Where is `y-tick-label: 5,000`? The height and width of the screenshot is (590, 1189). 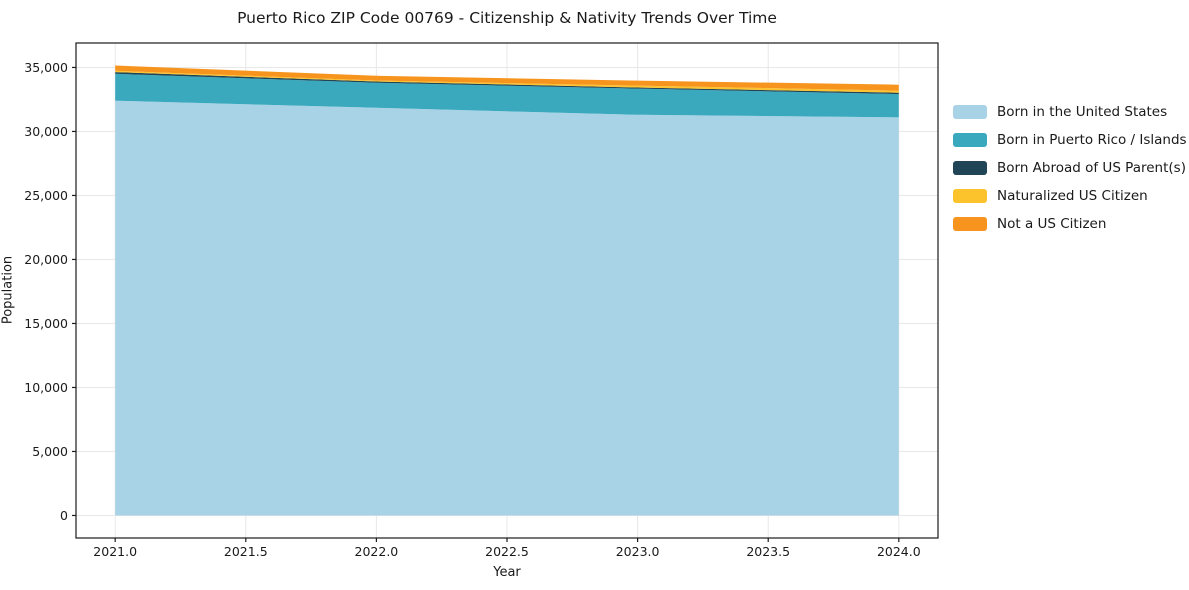 y-tick-label: 5,000 is located at coordinates (50, 451).